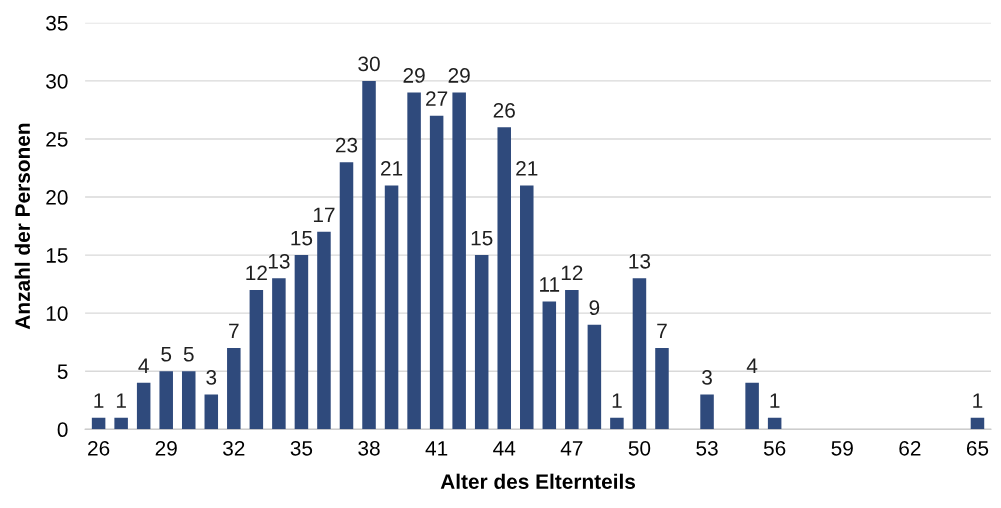 The width and height of the screenshot is (1001, 508). I want to click on data-label: 17, so click(324, 214).